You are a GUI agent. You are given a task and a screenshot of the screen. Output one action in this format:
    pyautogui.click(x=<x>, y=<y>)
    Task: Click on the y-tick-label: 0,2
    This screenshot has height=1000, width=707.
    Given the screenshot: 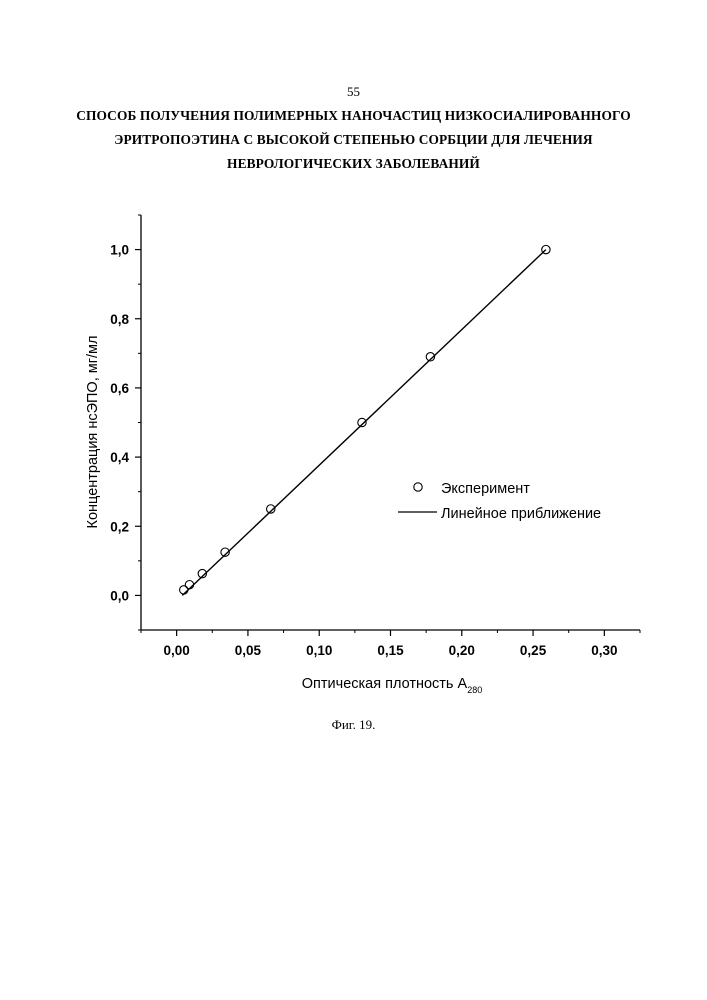 What is the action you would take?
    pyautogui.click(x=119, y=526)
    